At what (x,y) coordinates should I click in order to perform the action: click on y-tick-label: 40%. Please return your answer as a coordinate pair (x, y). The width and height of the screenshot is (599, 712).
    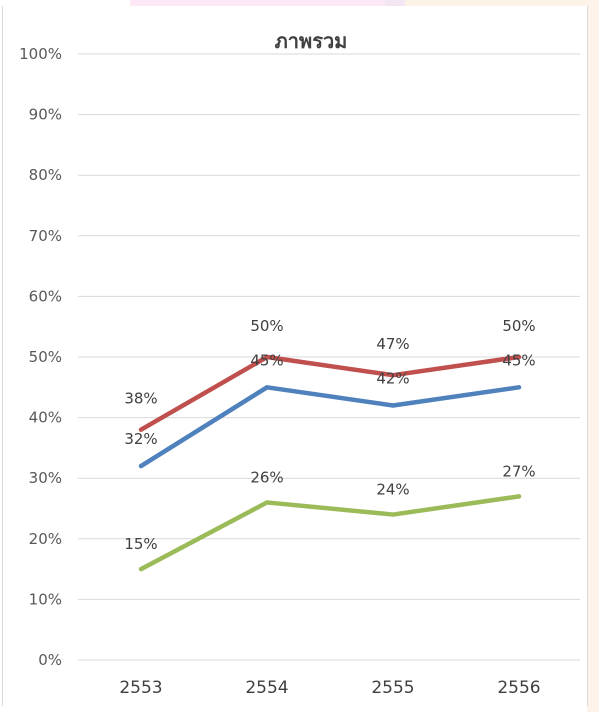
    Looking at the image, I should click on (45, 418).